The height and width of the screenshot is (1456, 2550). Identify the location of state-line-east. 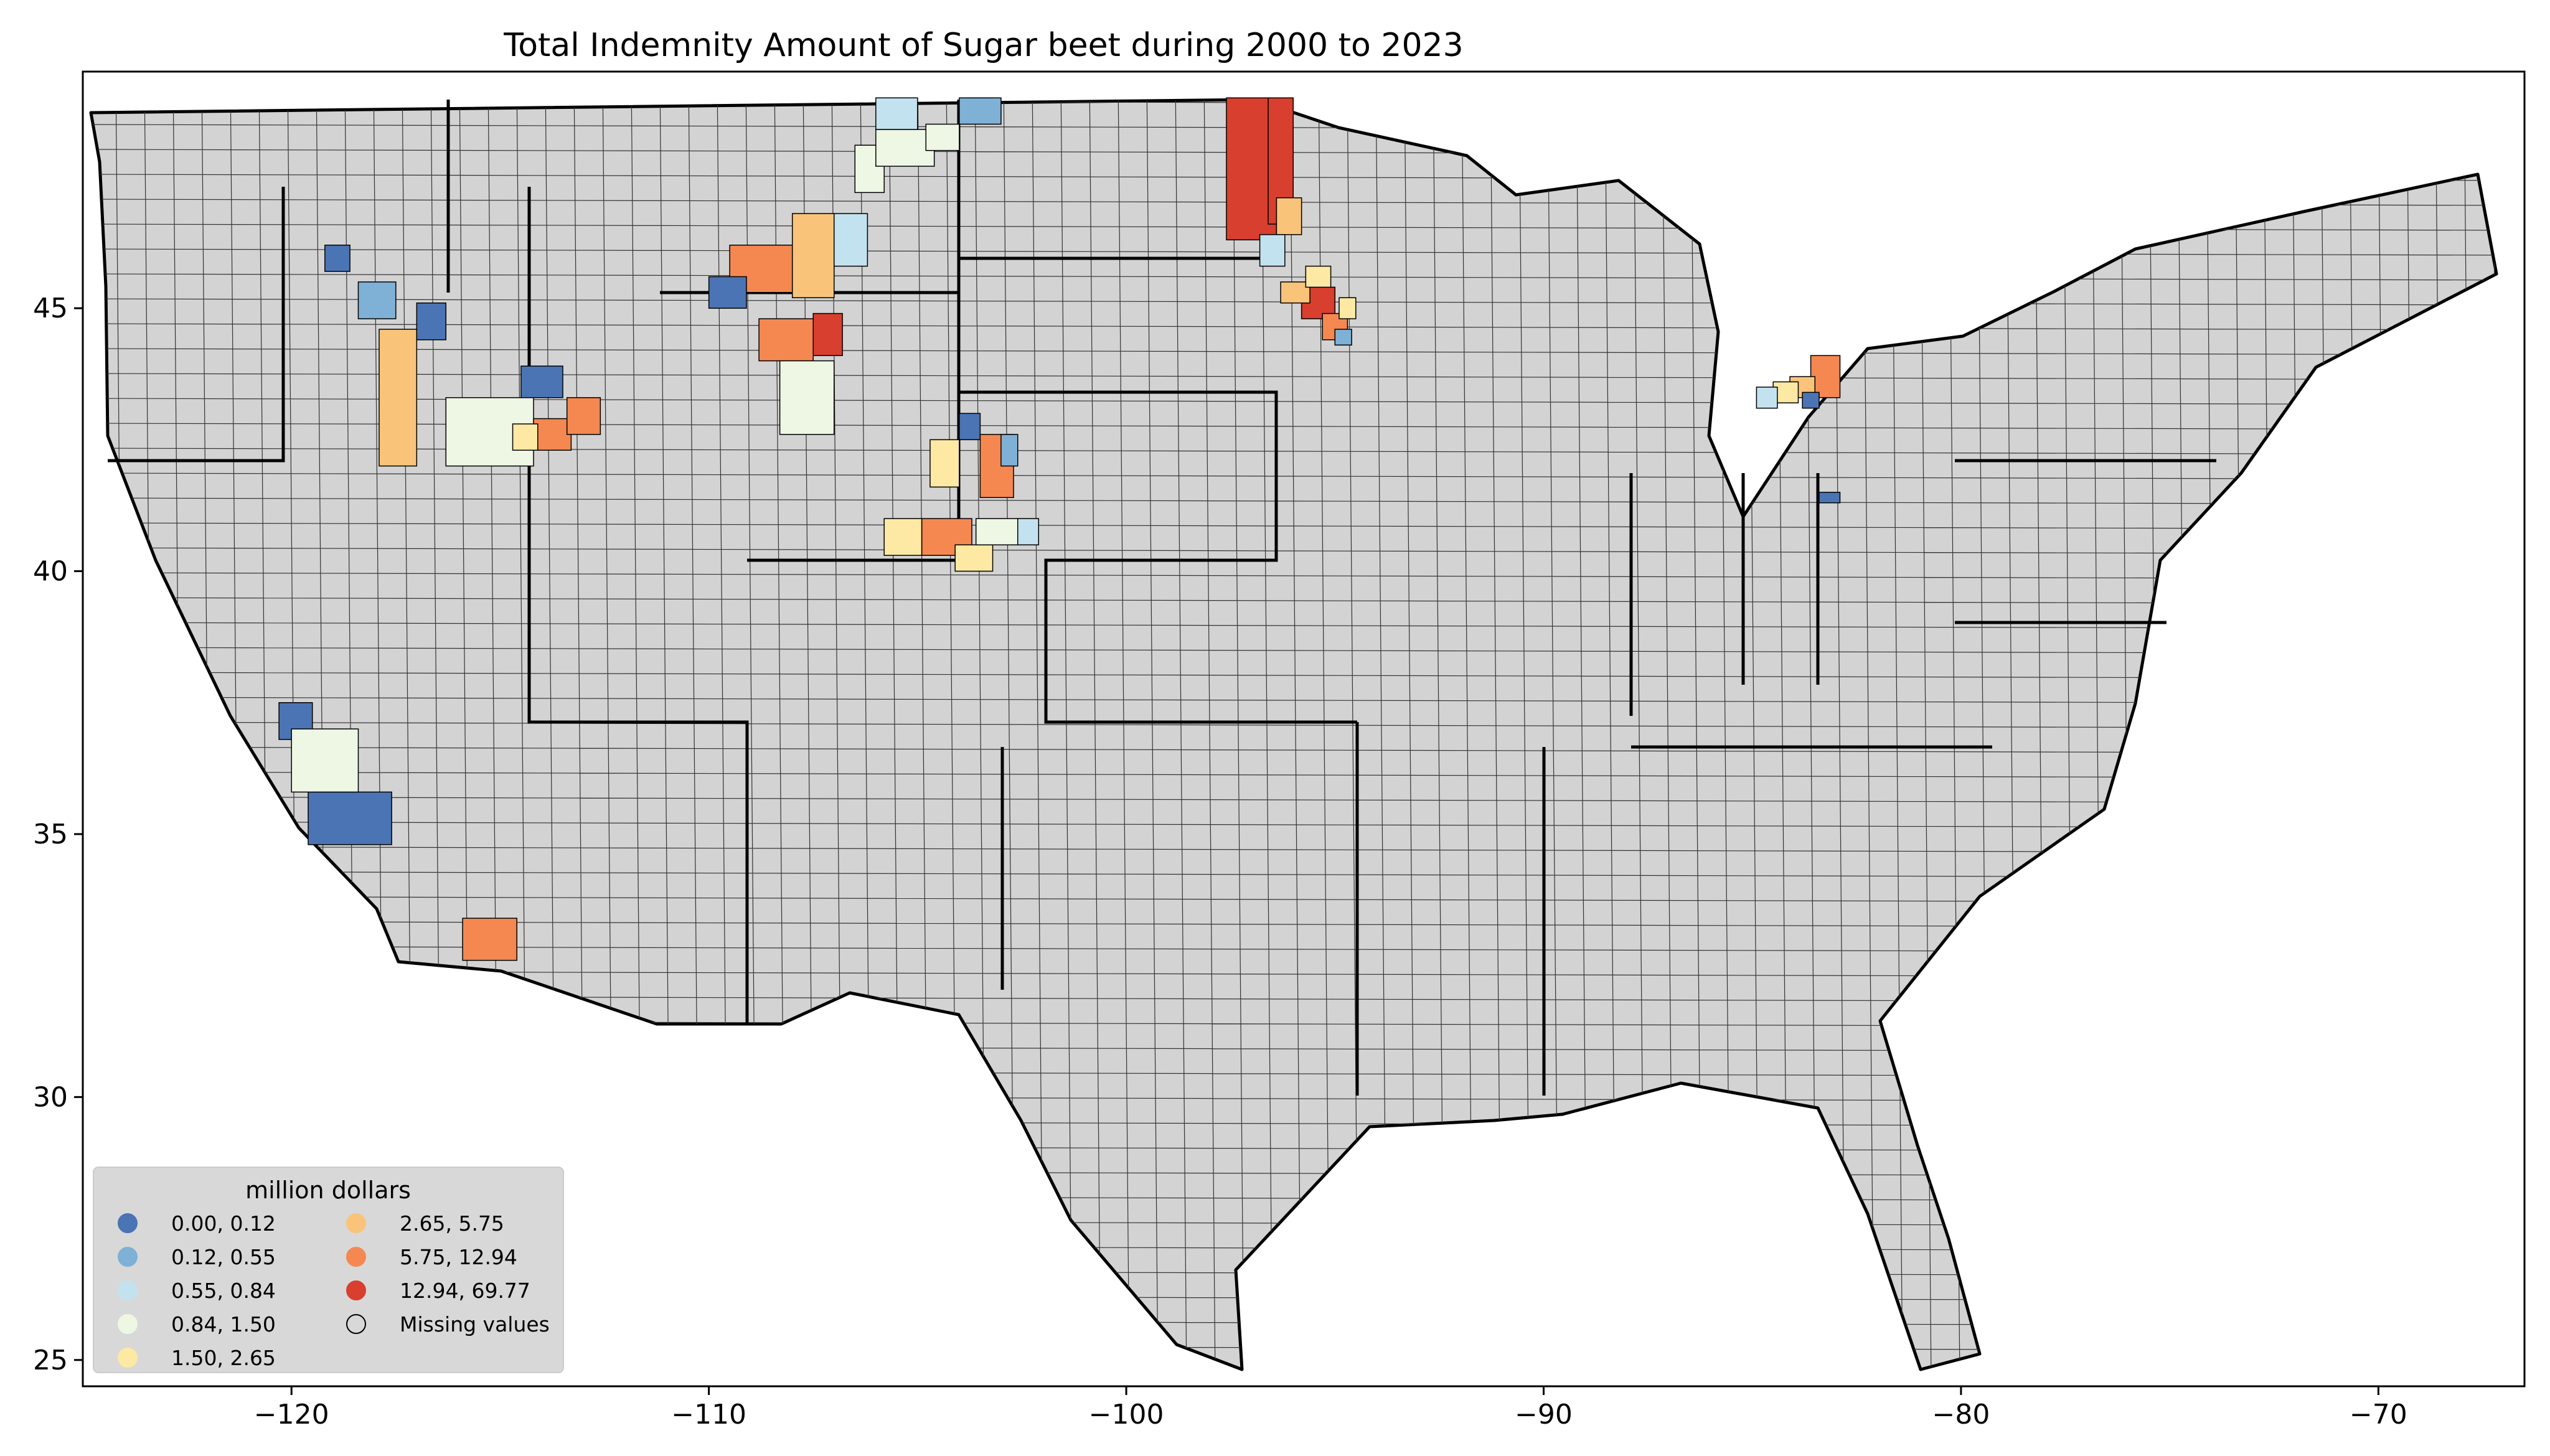
(1922, 587).